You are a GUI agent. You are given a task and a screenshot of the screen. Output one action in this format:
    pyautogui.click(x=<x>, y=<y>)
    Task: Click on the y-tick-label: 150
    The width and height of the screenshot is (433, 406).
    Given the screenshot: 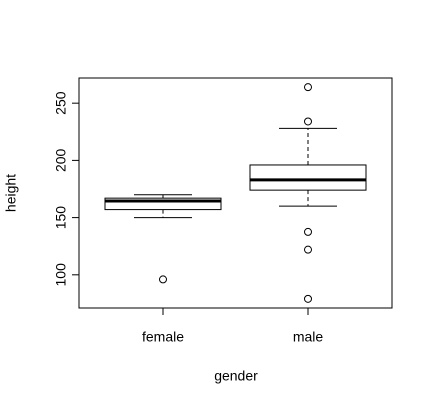 What is the action you would take?
    pyautogui.click(x=61, y=218)
    